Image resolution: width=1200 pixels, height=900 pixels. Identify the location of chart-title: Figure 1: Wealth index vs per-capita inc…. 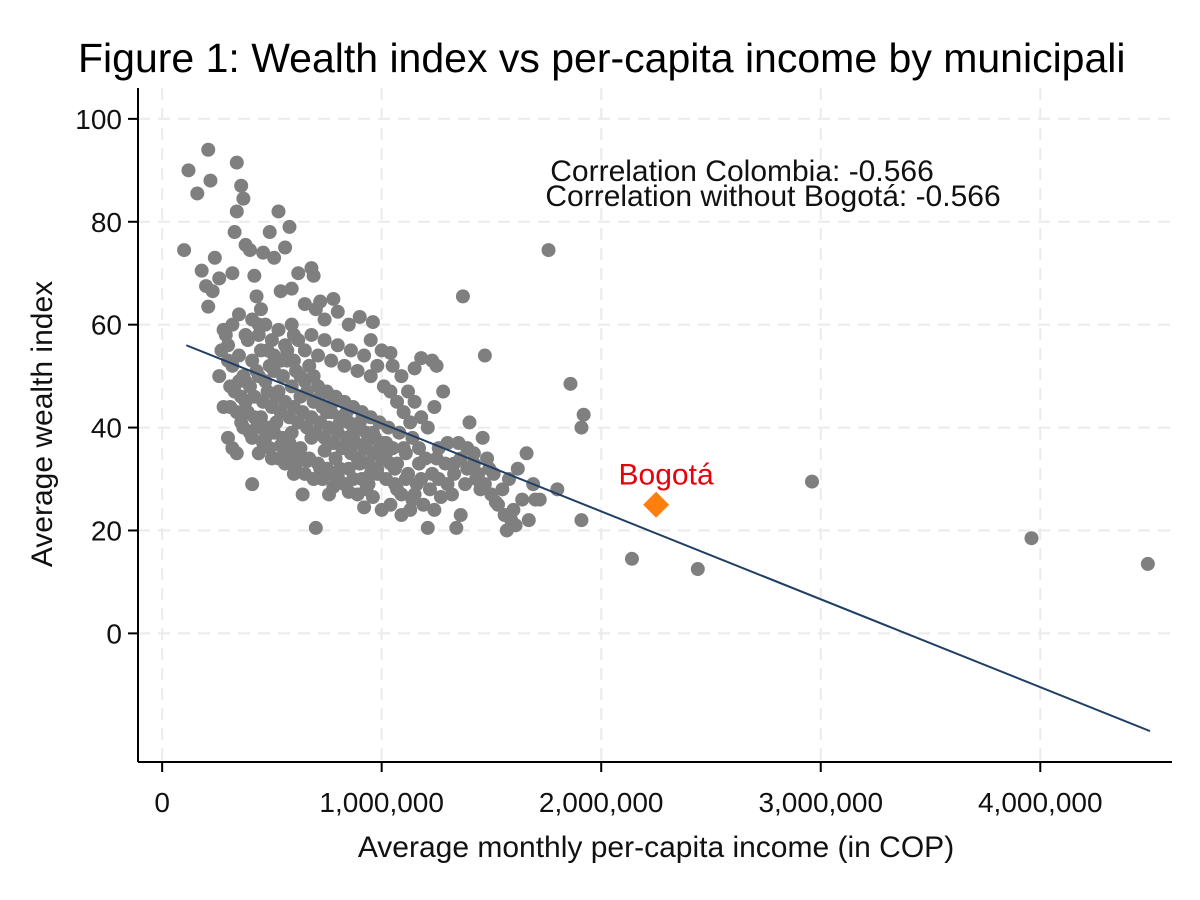
(602, 58).